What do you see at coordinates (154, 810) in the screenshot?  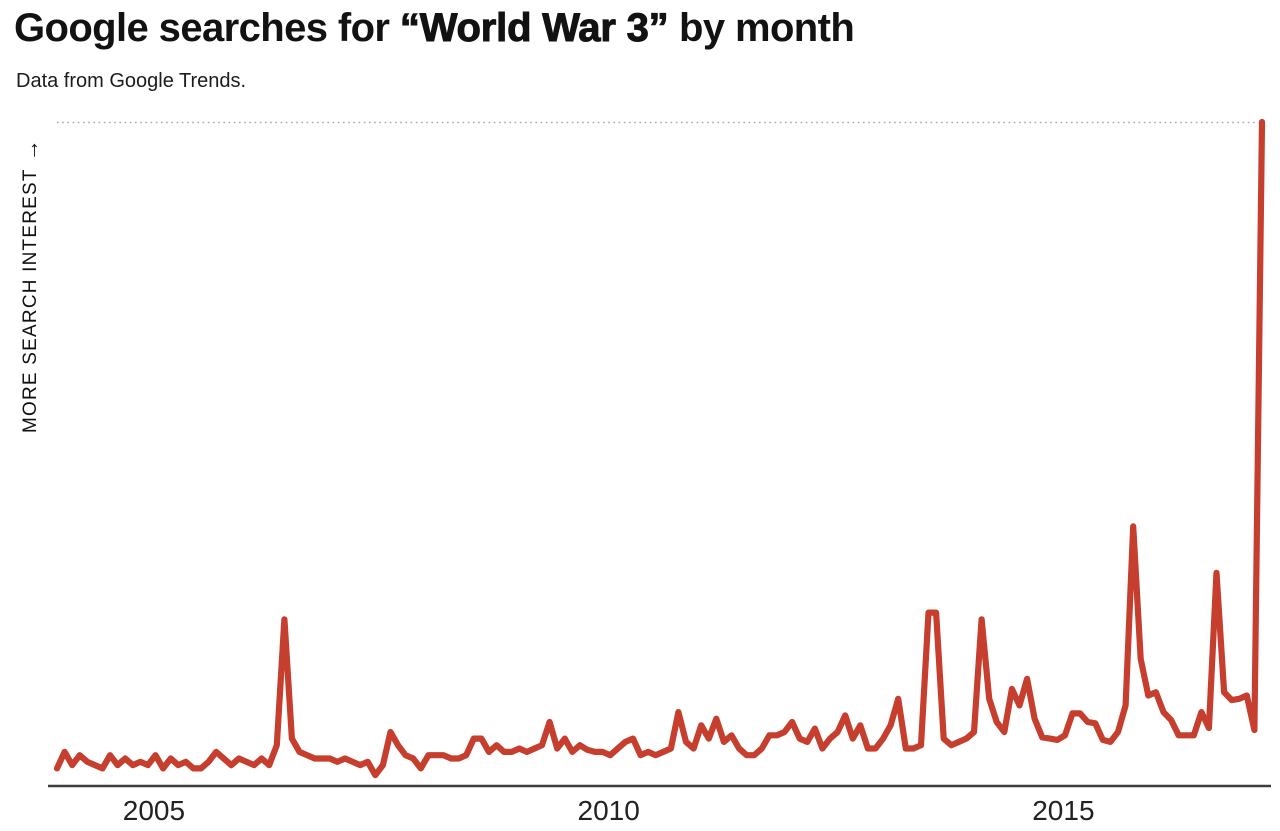 I see `x-tick-label-2005: 2005` at bounding box center [154, 810].